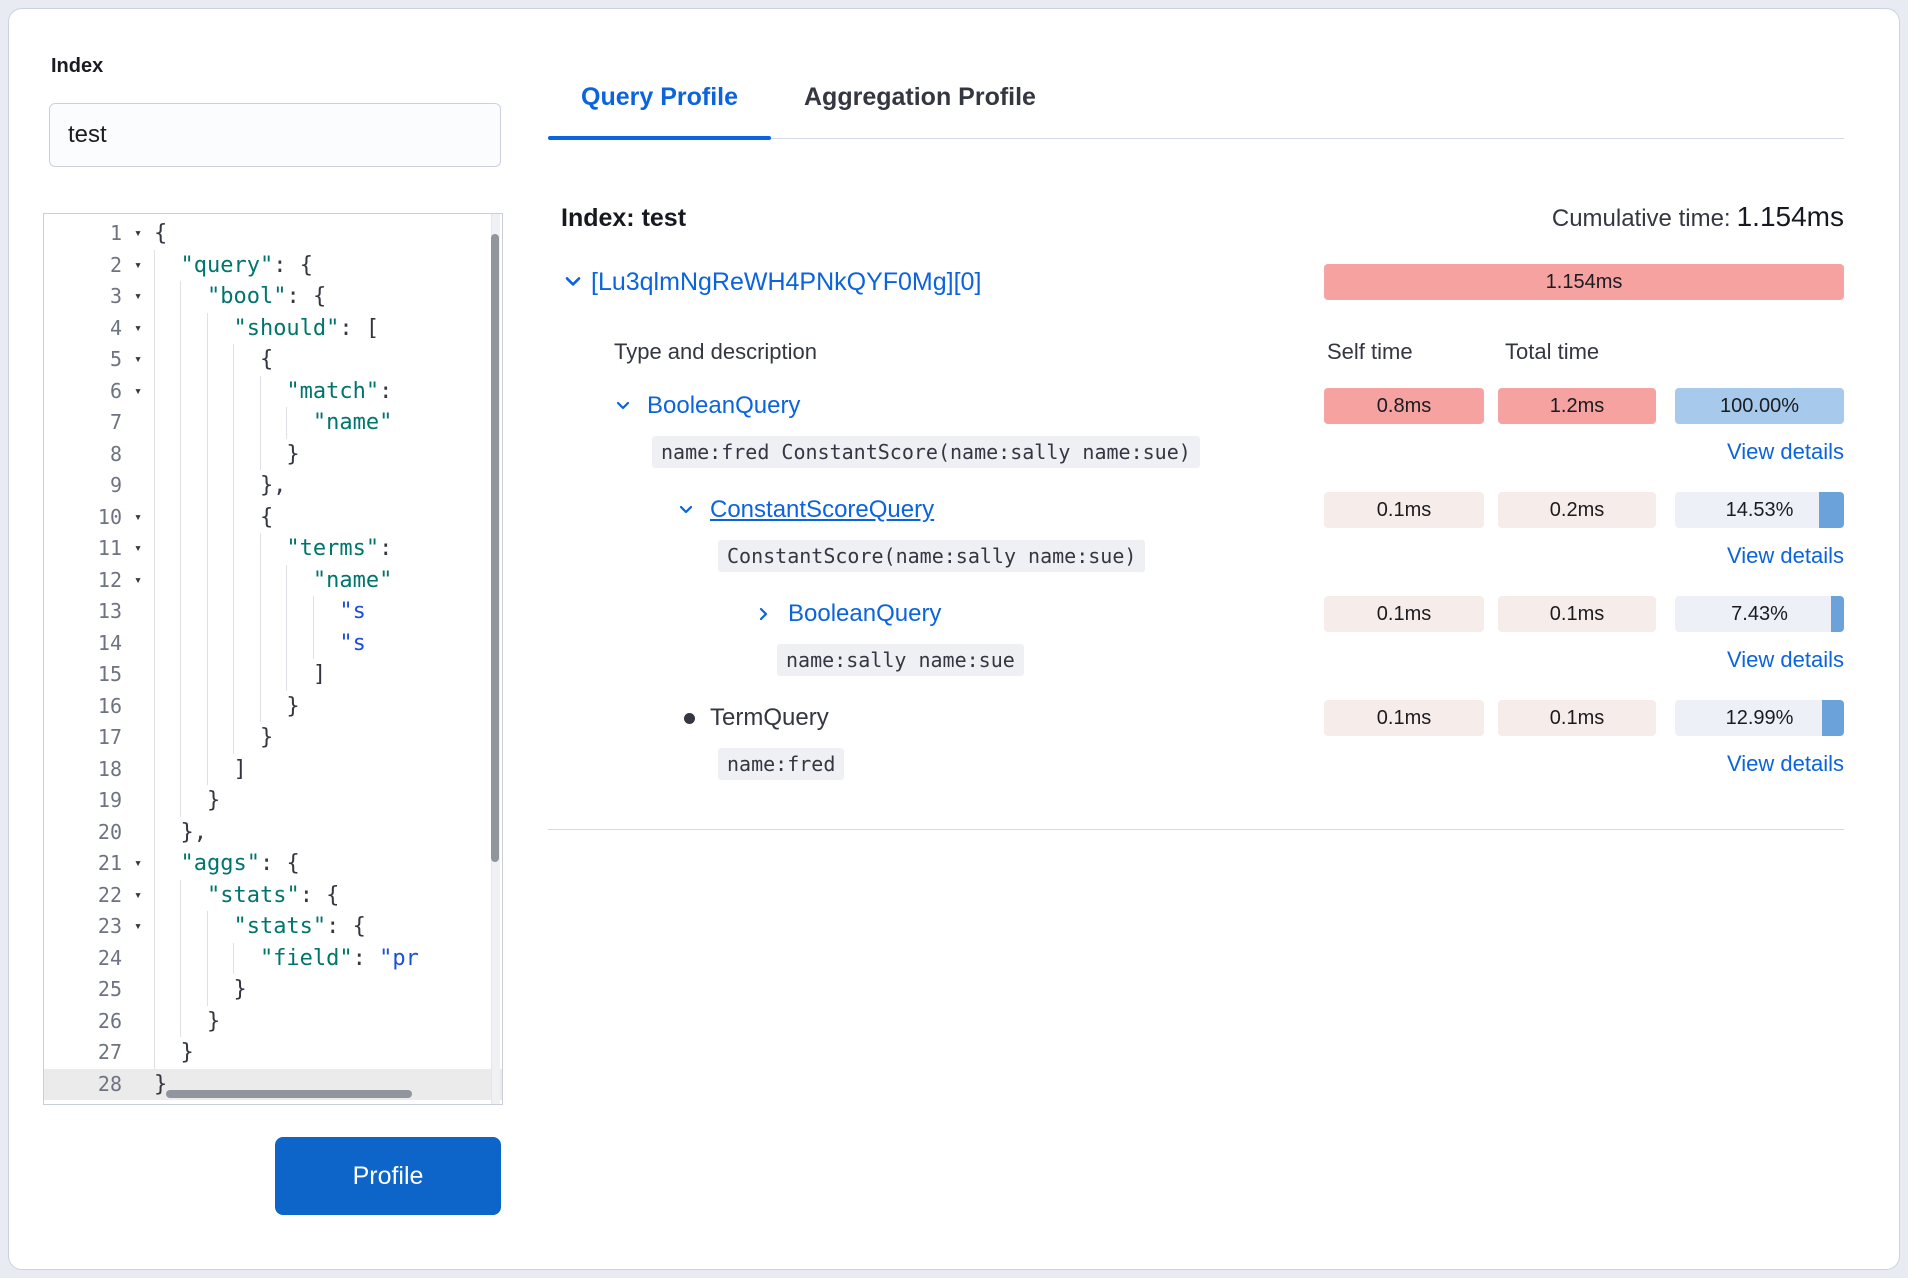 Image resolution: width=1908 pixels, height=1278 pixels. I want to click on code-text: {, so click(213, 360).